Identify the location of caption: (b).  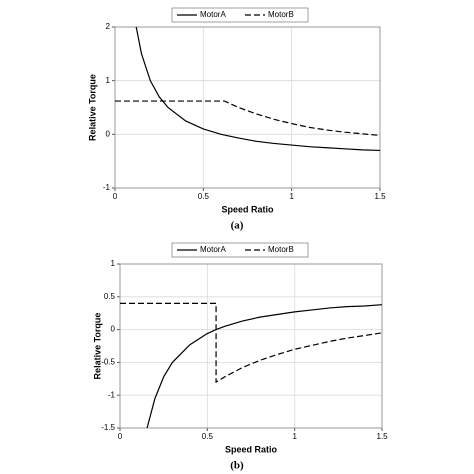
(237, 466).